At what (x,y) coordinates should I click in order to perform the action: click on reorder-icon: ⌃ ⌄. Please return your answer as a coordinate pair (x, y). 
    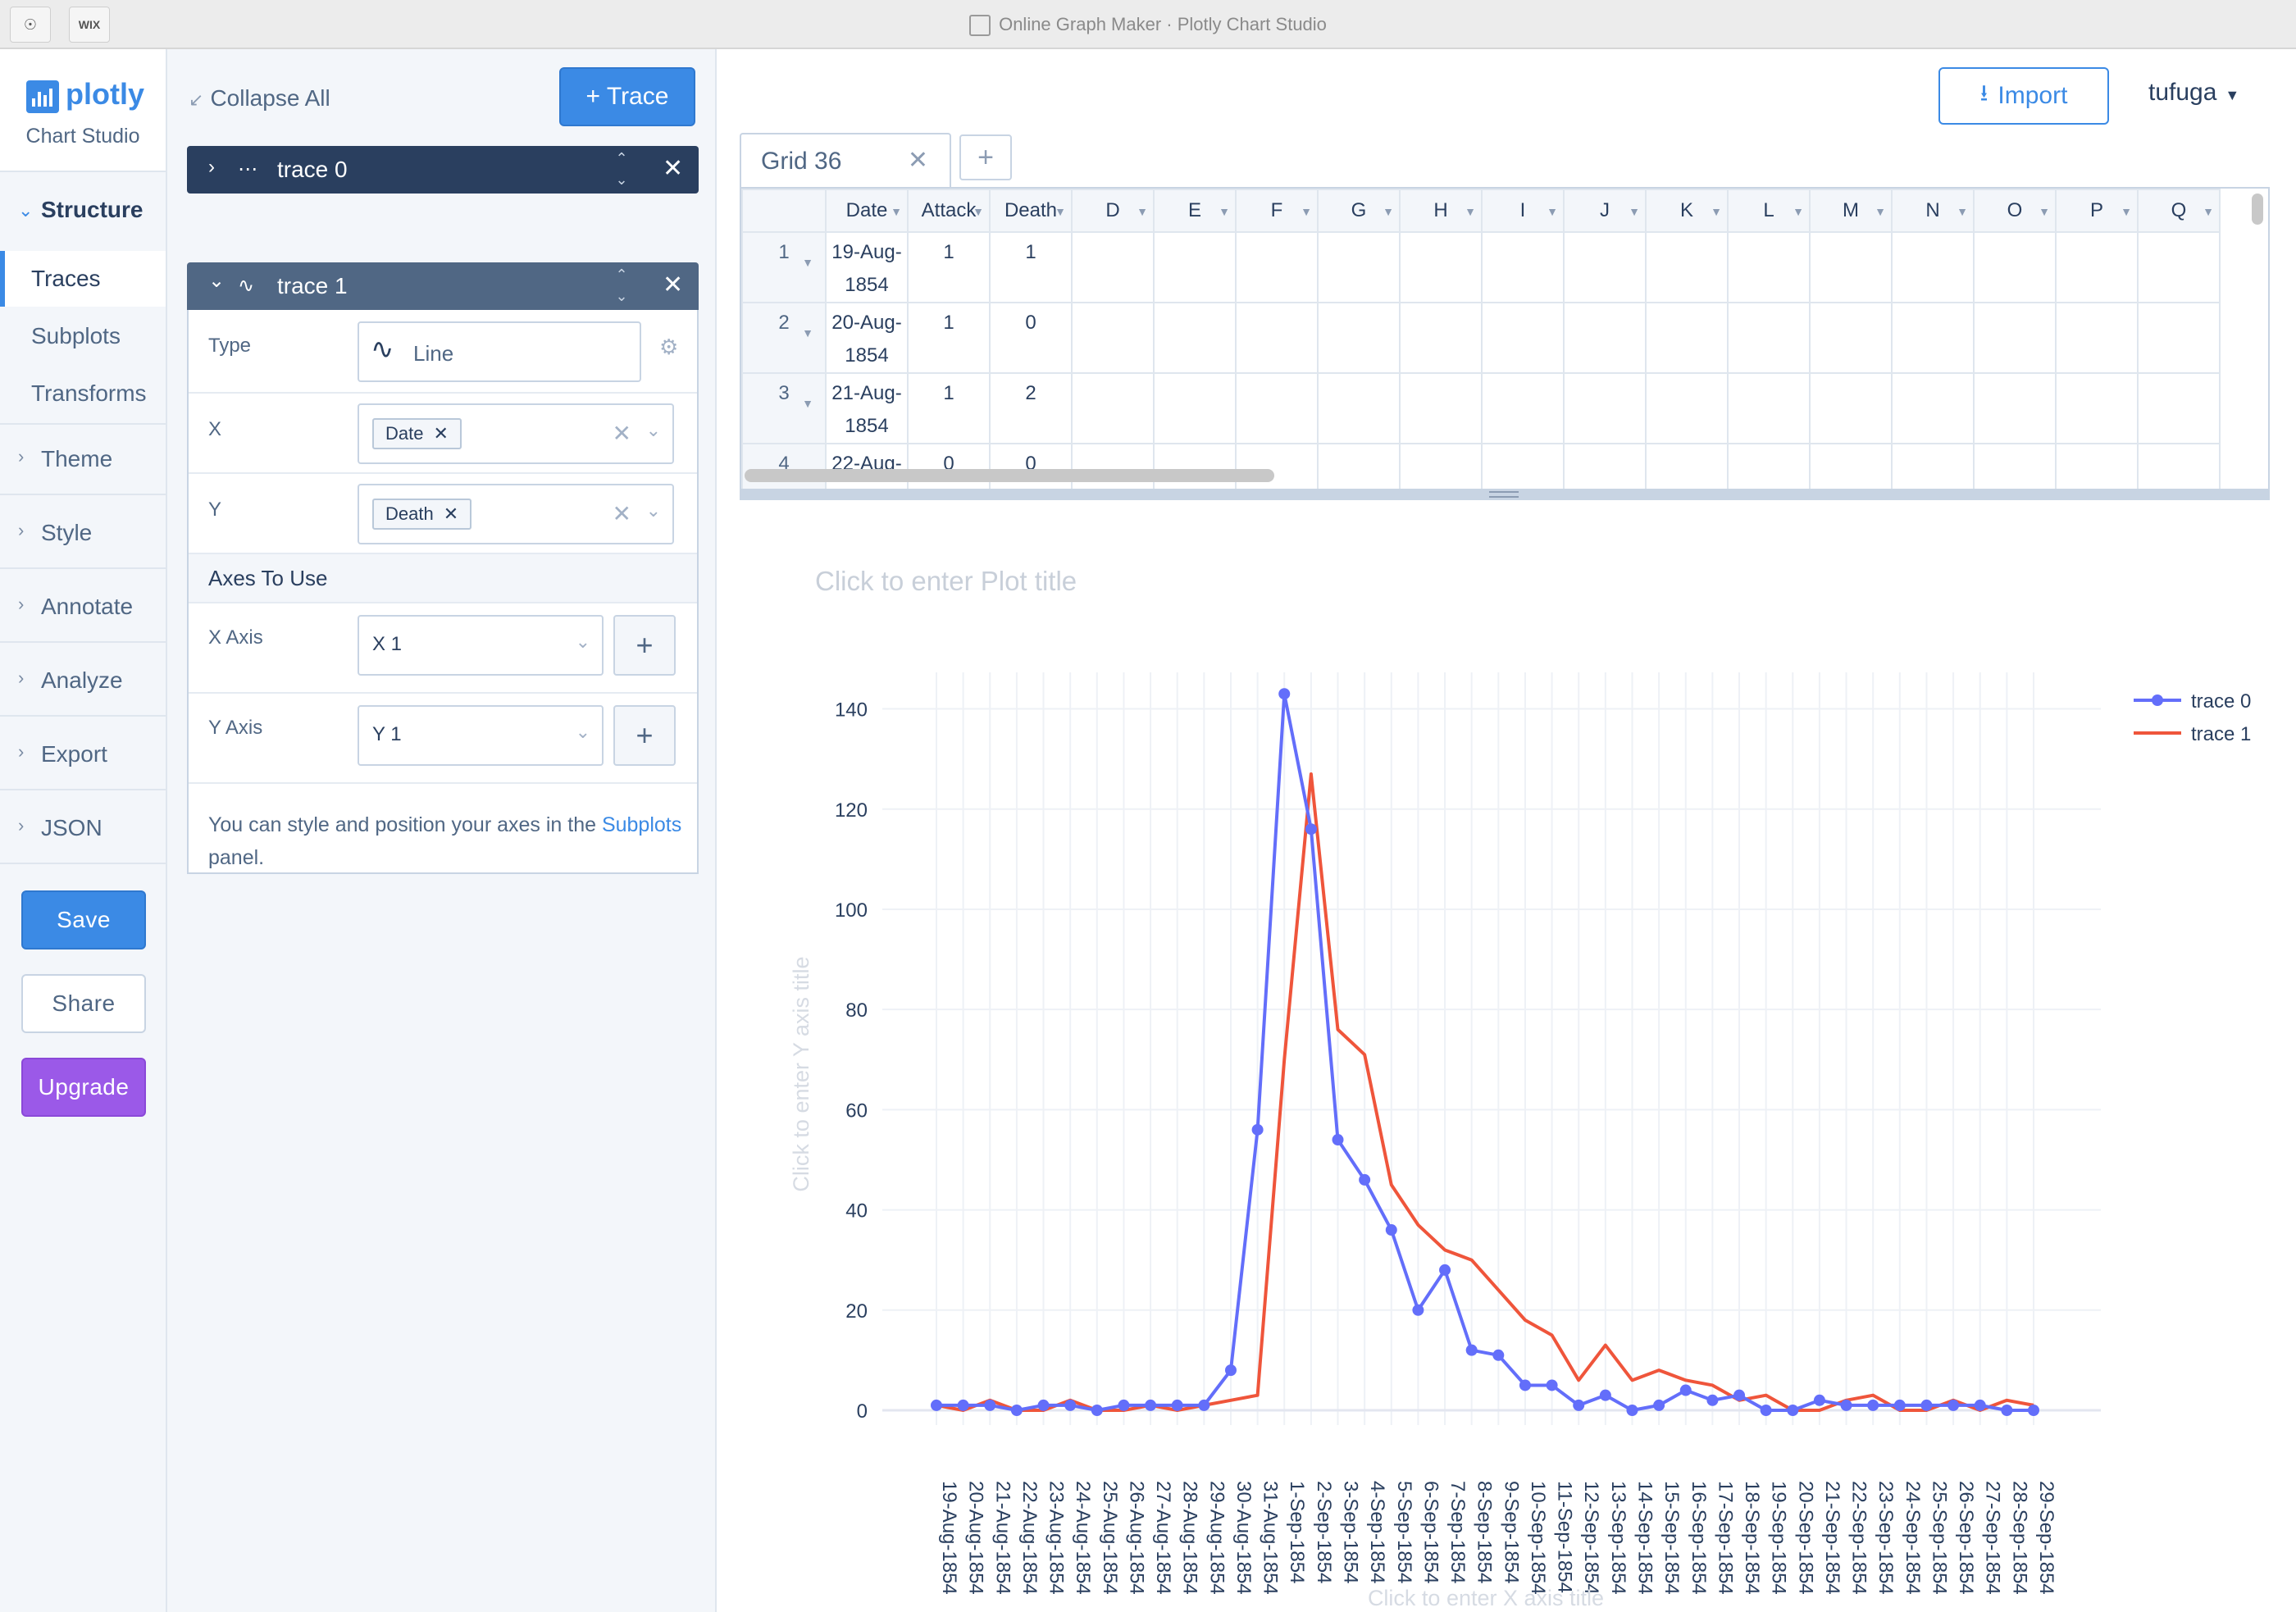
    Looking at the image, I should click on (621, 169).